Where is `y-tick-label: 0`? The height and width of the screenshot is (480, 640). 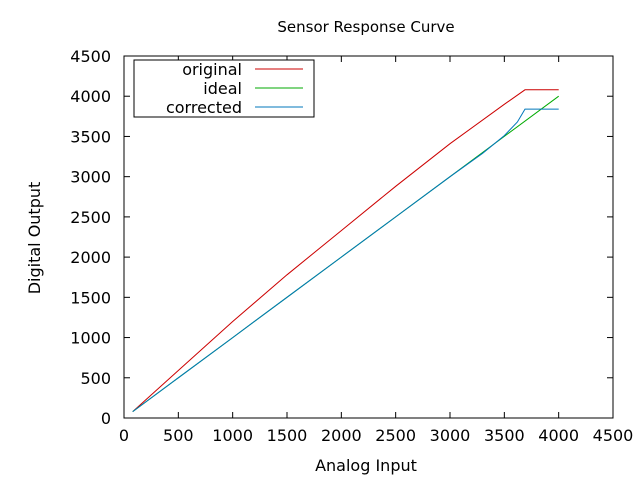
y-tick-label: 0 is located at coordinates (106, 418).